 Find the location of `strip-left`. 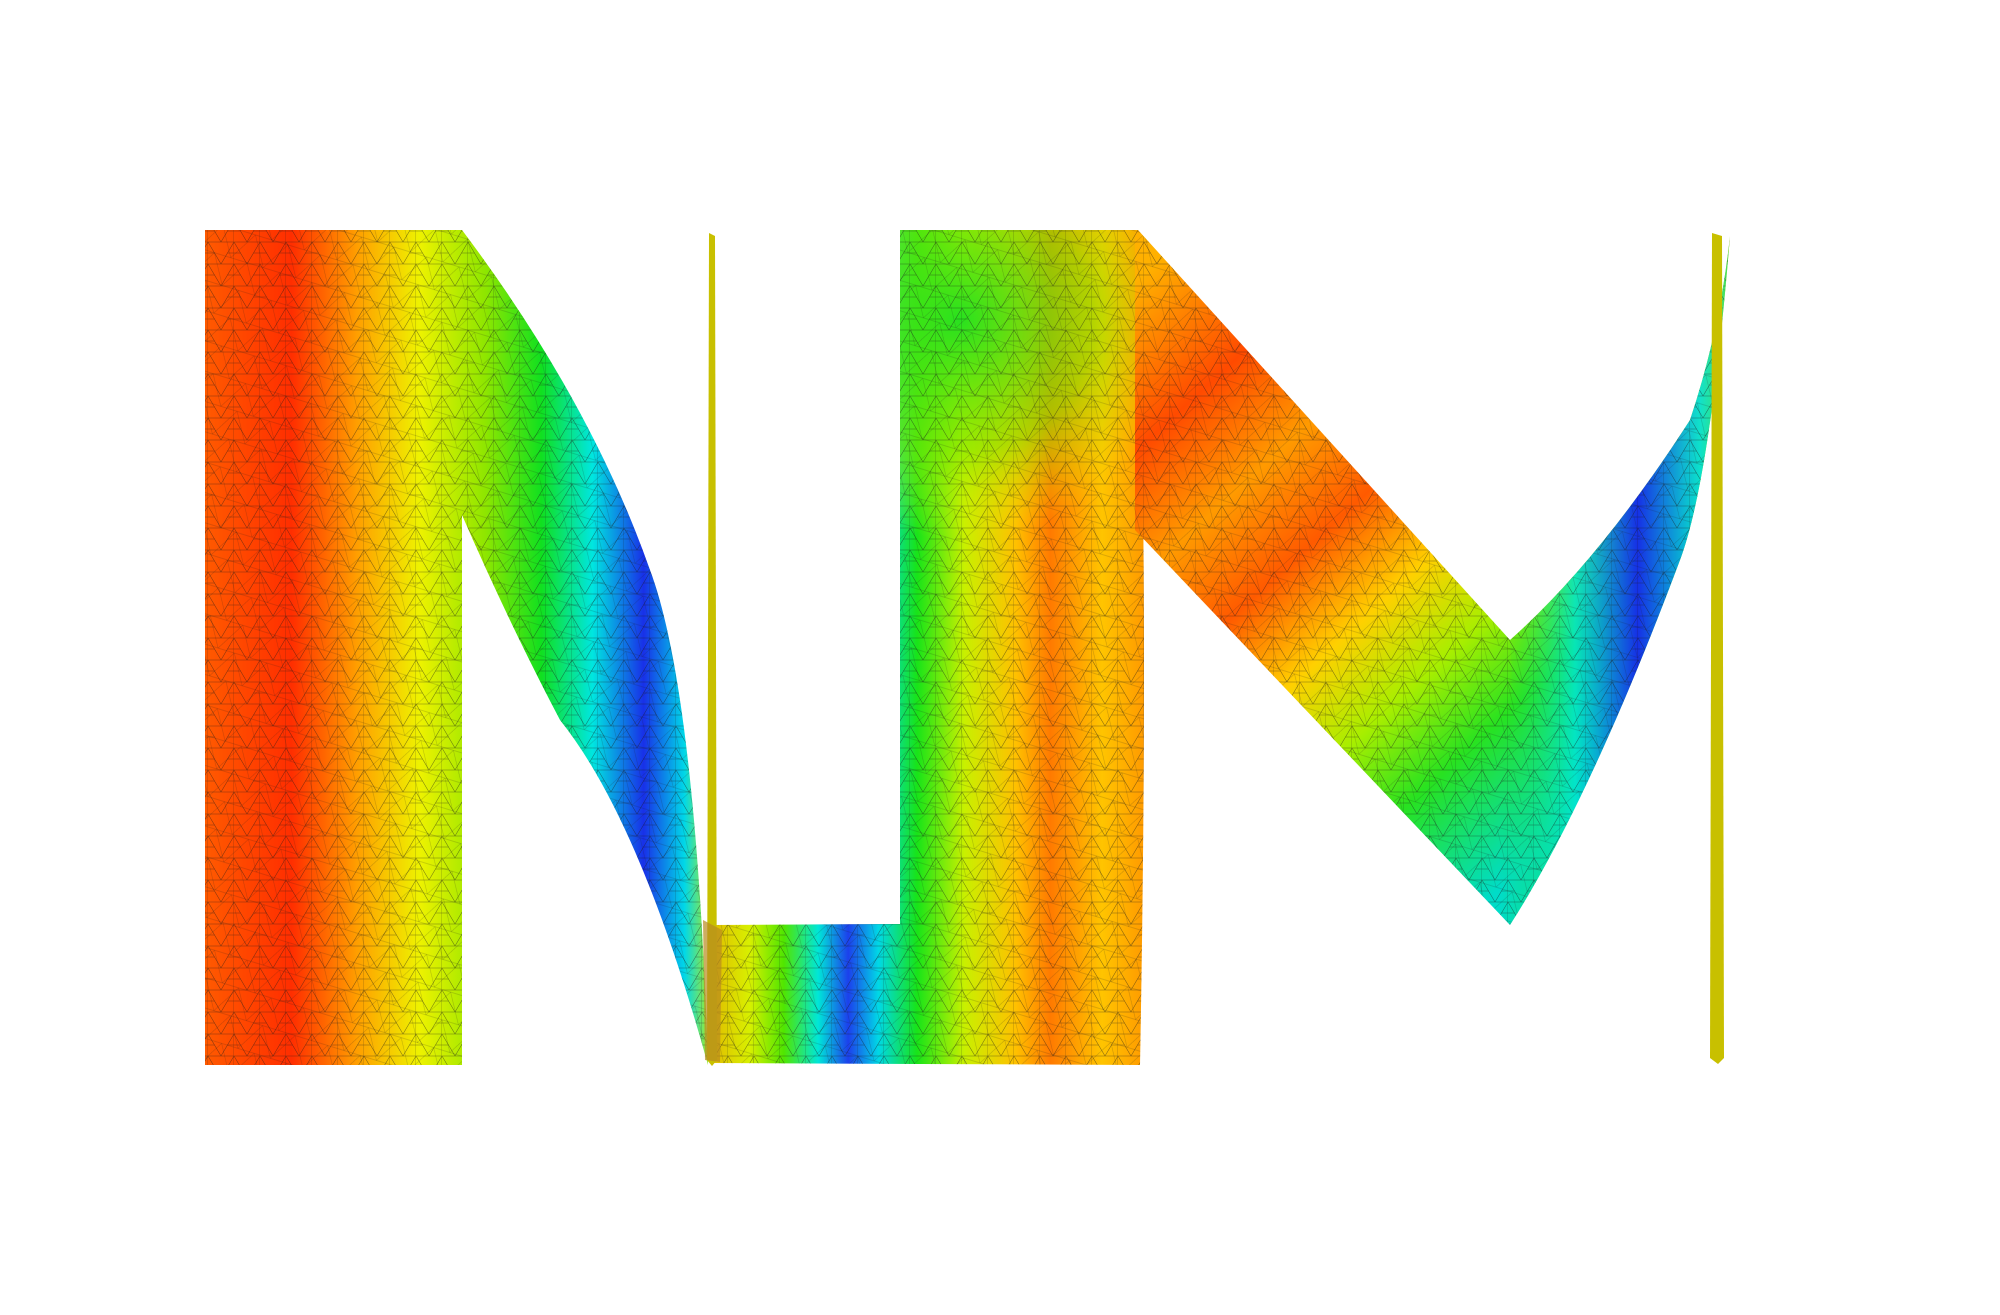

strip-left is located at coordinates (712, 649).